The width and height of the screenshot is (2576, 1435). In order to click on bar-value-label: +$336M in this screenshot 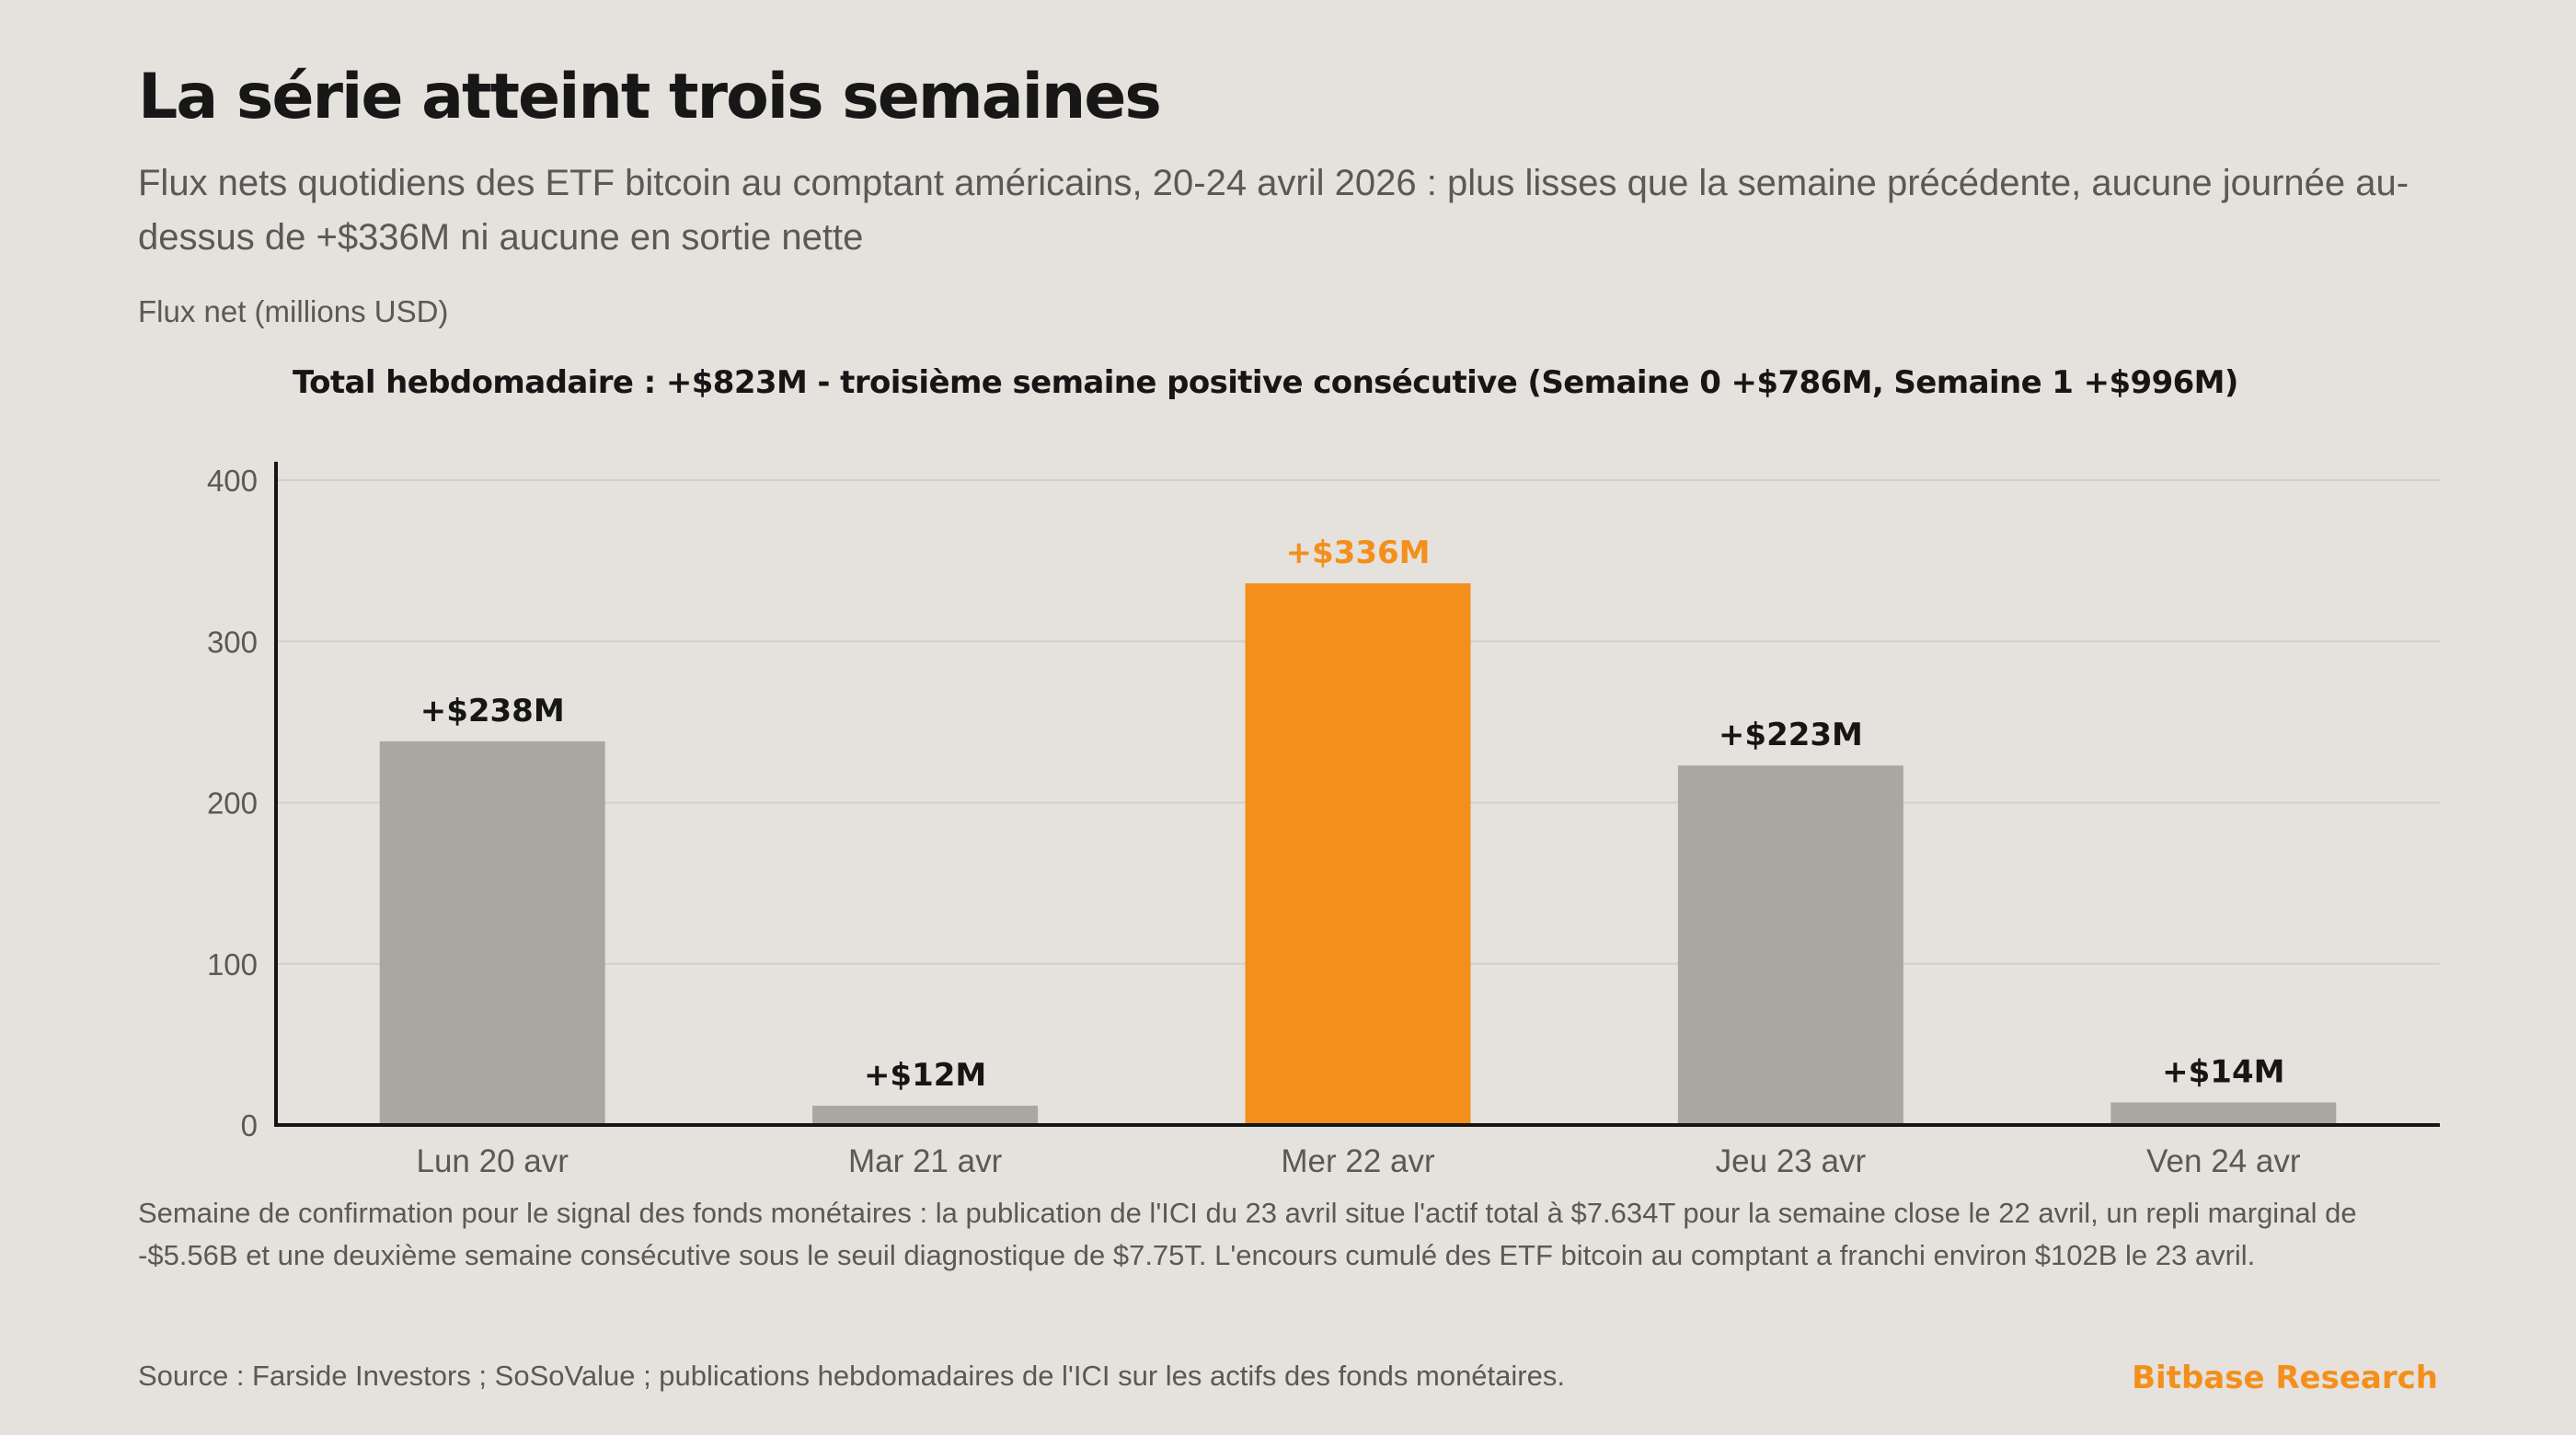, I will do `click(1358, 552)`.